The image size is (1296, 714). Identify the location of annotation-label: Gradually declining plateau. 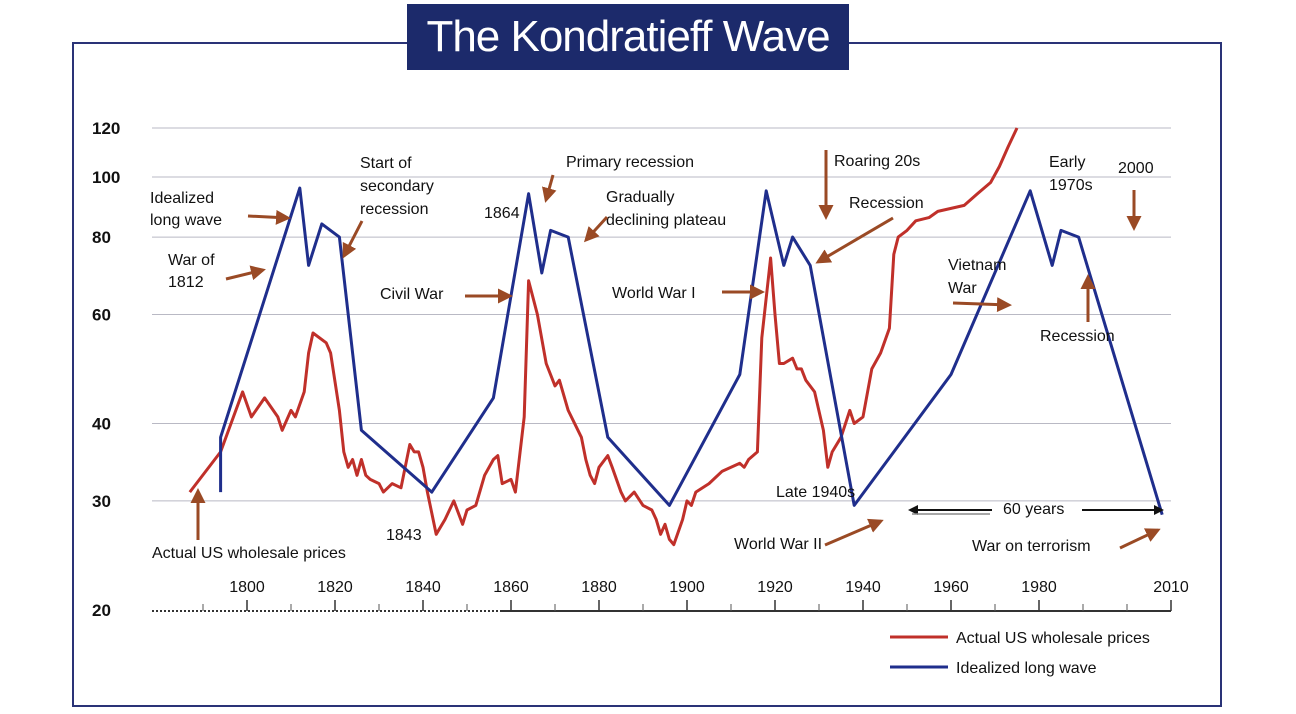
(666, 209).